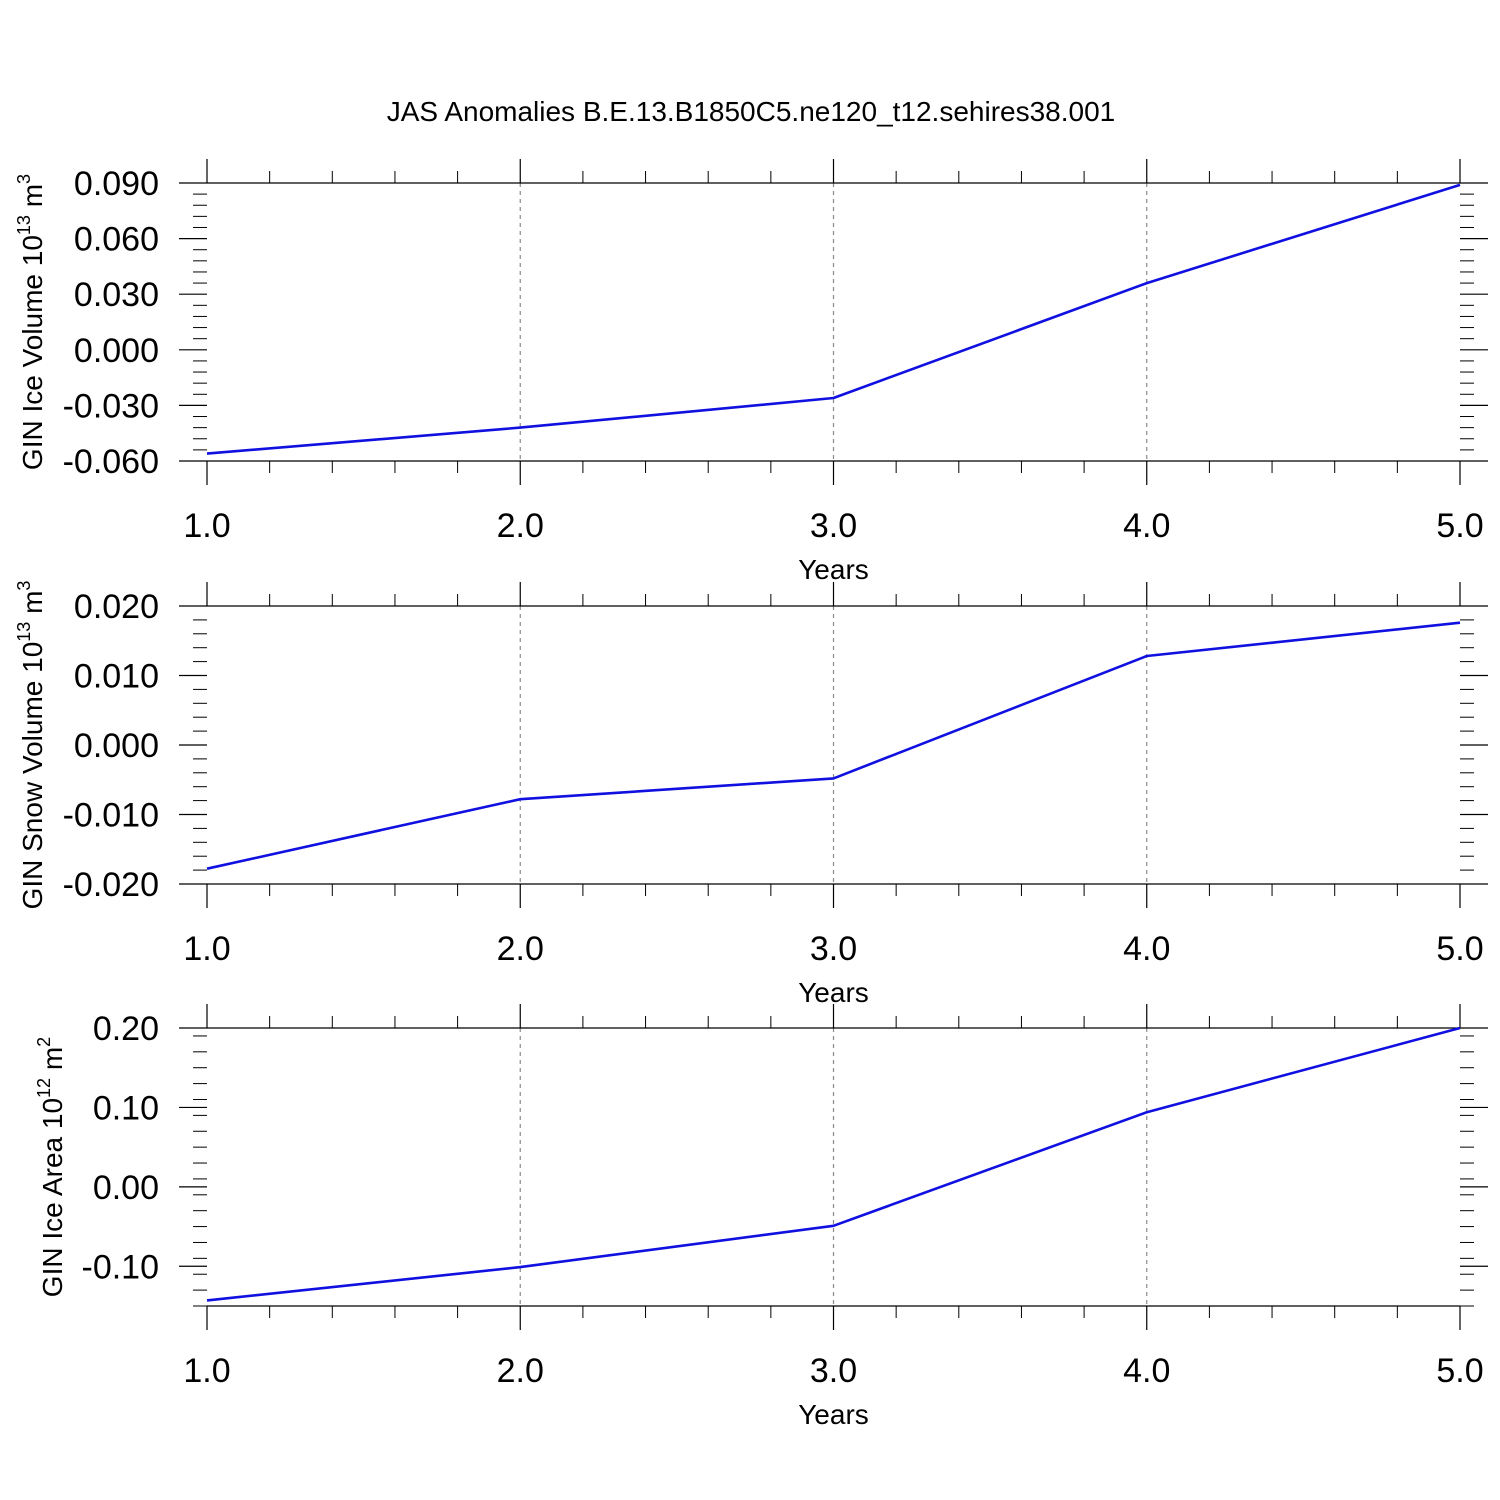 Image resolution: width=1500 pixels, height=1500 pixels. I want to click on y-axis-label: GIN Ice Area 1012 m2, so click(51, 1167).